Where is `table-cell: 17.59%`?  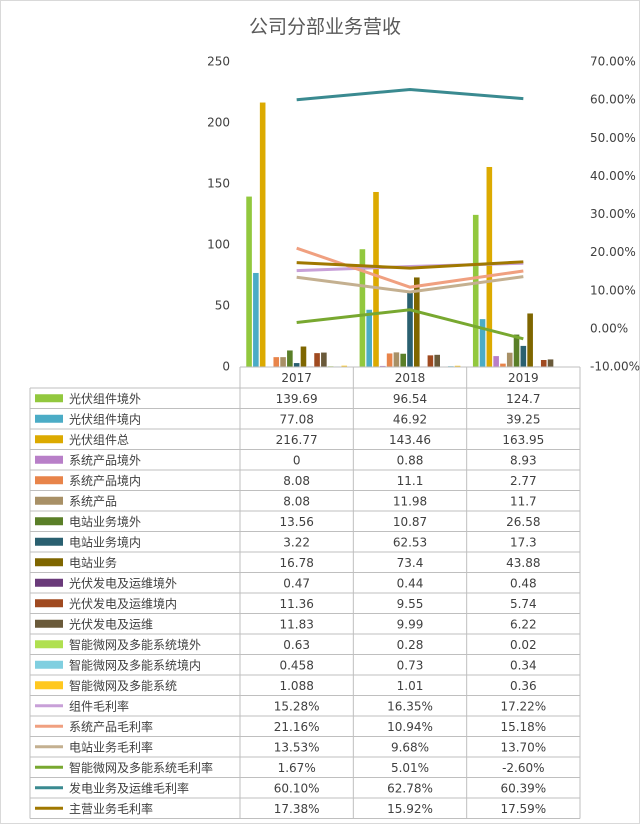 table-cell: 17.59% is located at coordinates (523, 809).